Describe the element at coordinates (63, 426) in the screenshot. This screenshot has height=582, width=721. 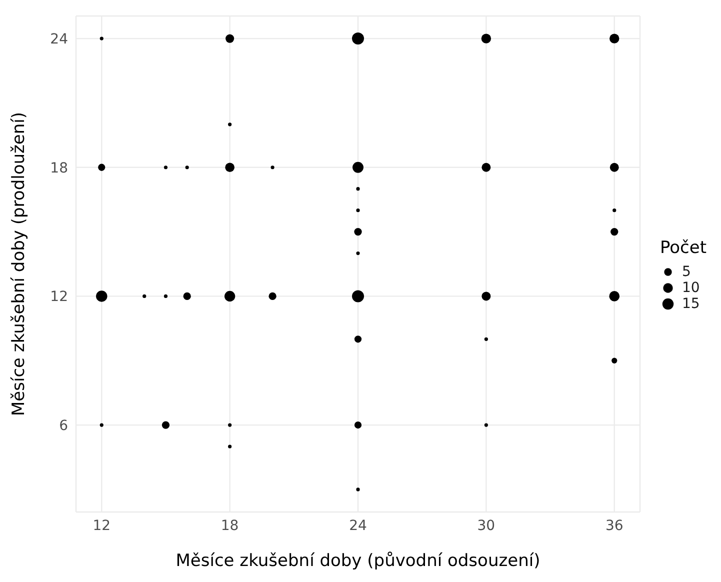
I see `y-tick-label: 6` at that location.